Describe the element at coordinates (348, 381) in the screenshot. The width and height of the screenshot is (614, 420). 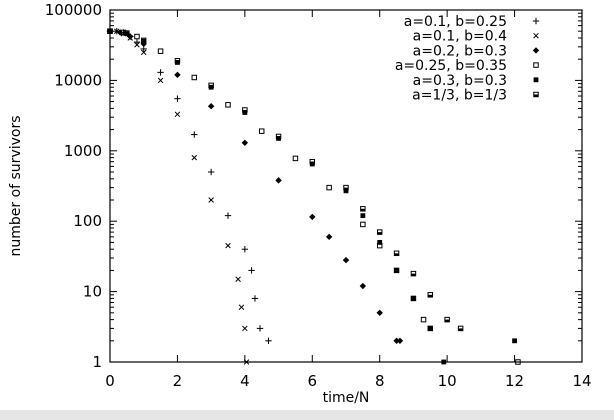
I see `x-tick-labels: 0 2 4 6 8 10 12 14` at that location.